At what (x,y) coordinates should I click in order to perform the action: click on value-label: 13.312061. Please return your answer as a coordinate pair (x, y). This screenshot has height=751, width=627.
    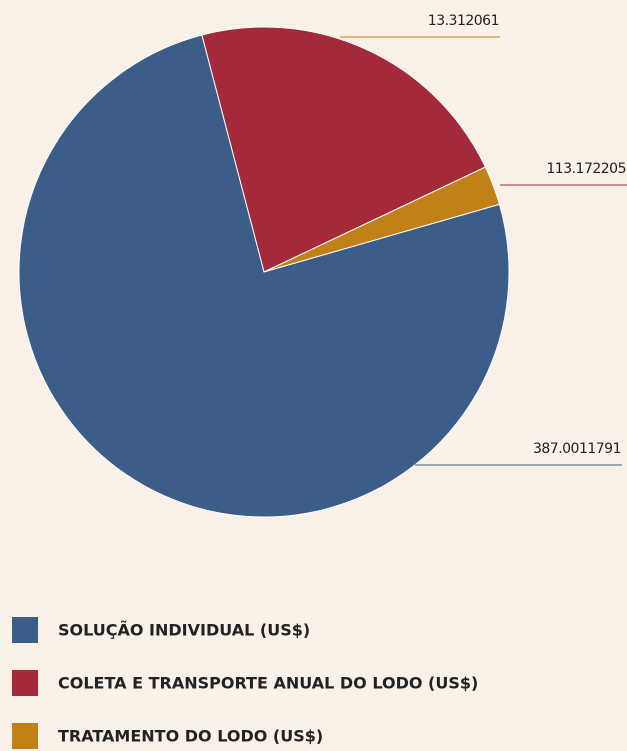
    Looking at the image, I should click on (463, 21).